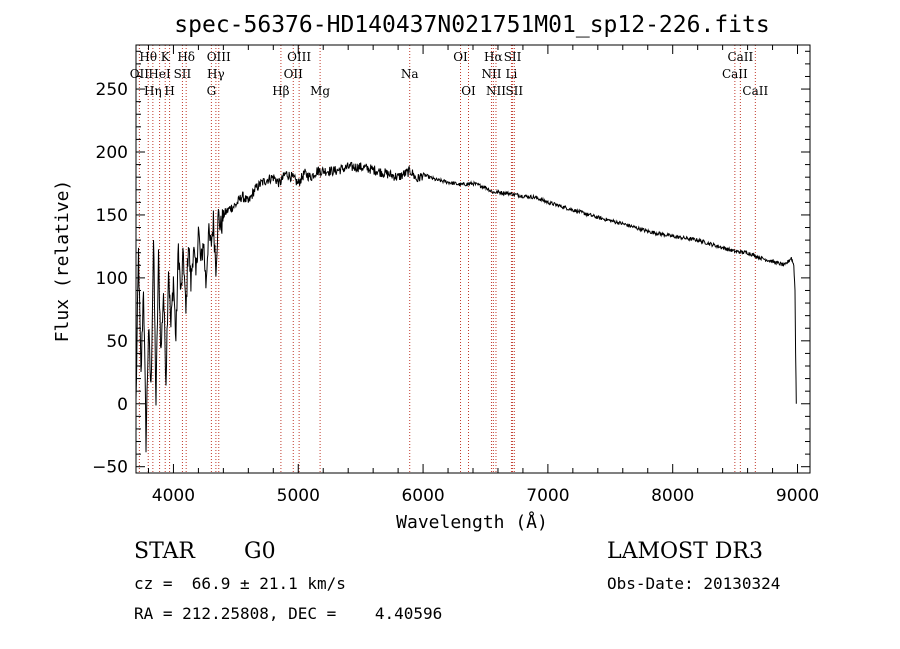 The image size is (900, 649). What do you see at coordinates (164, 551) in the screenshot?
I see `object-class: STAR` at bounding box center [164, 551].